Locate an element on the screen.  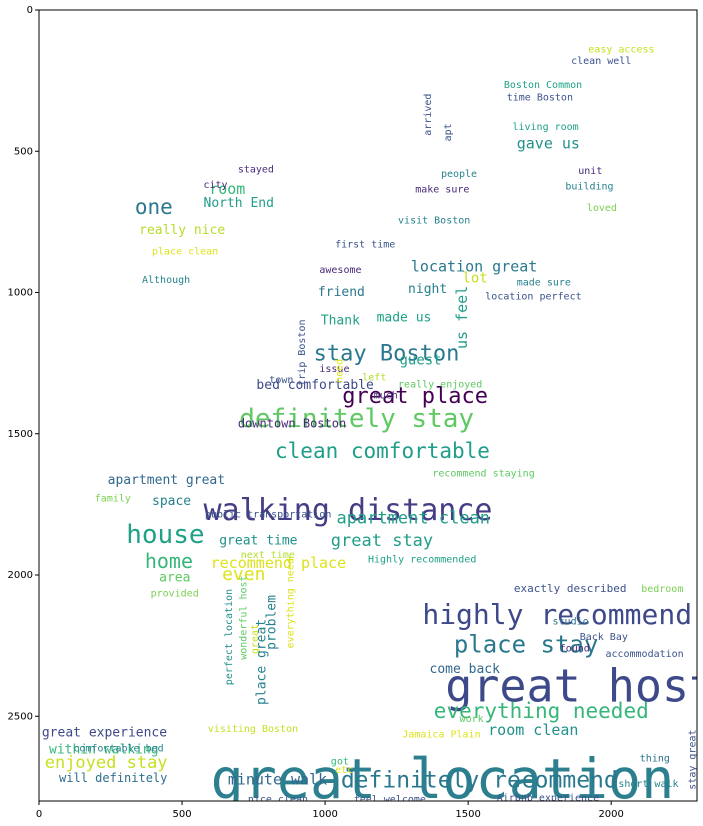
word-label: guest is located at coordinates (420, 360).